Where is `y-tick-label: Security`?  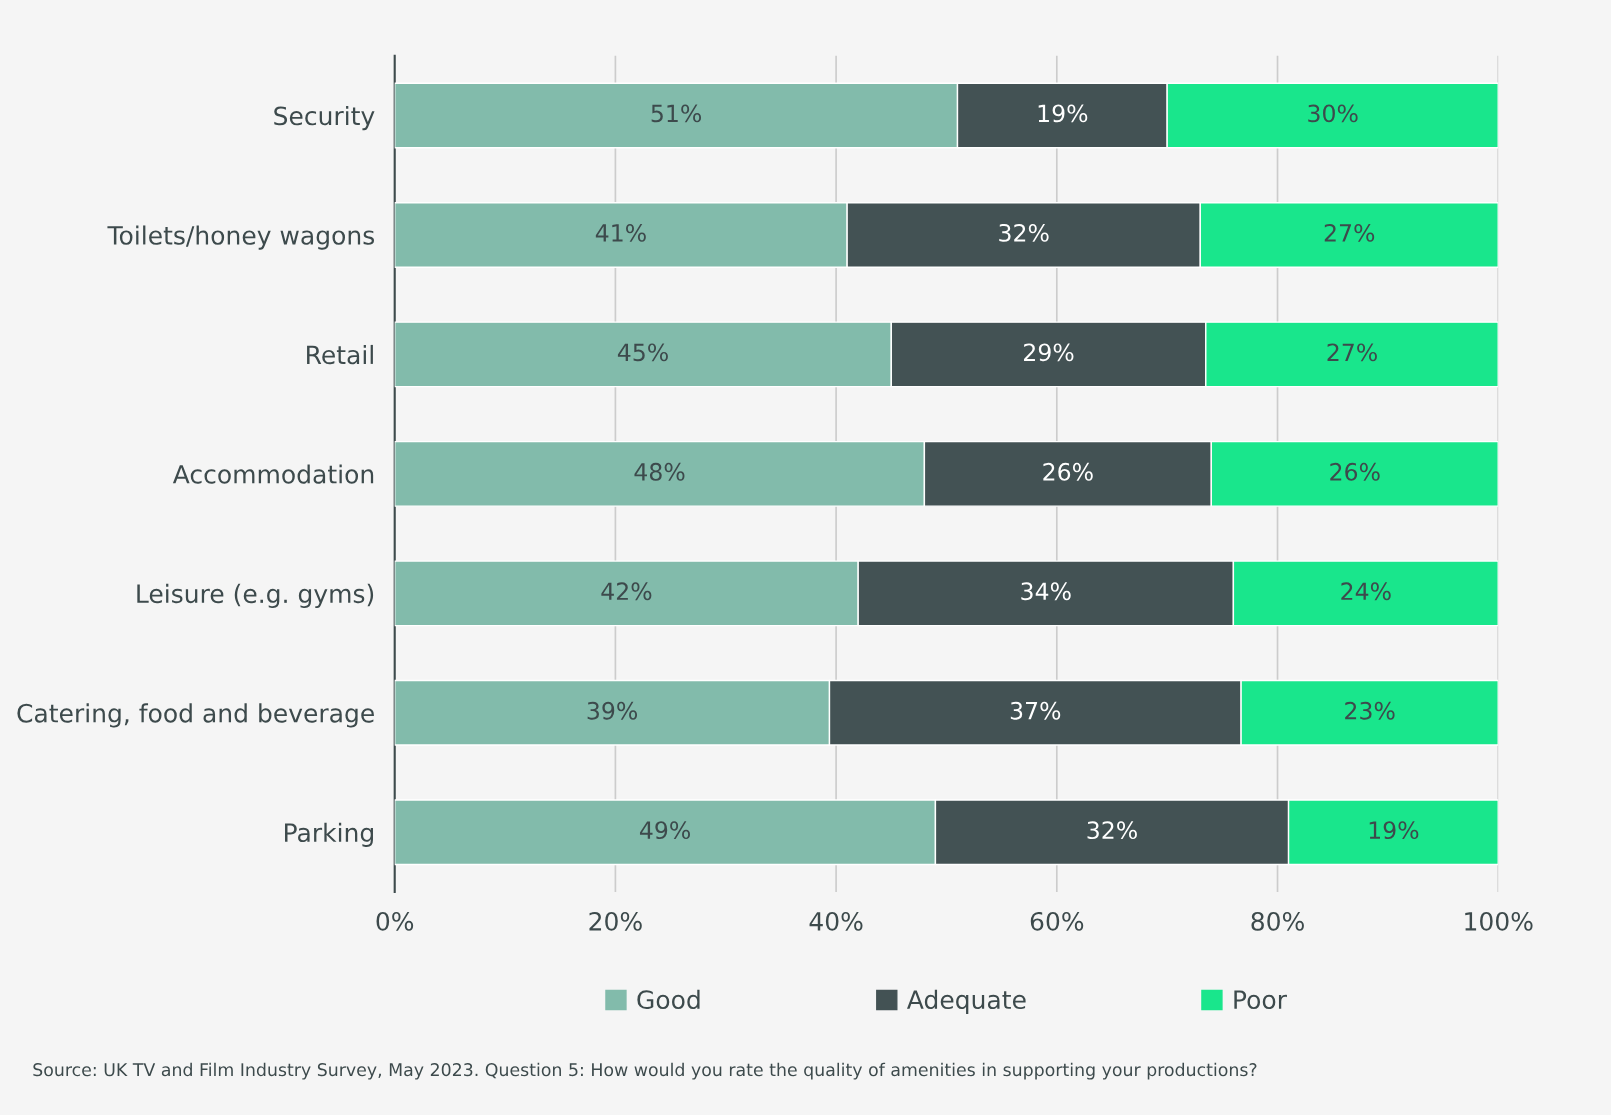
y-tick-label: Security is located at coordinates (324, 118).